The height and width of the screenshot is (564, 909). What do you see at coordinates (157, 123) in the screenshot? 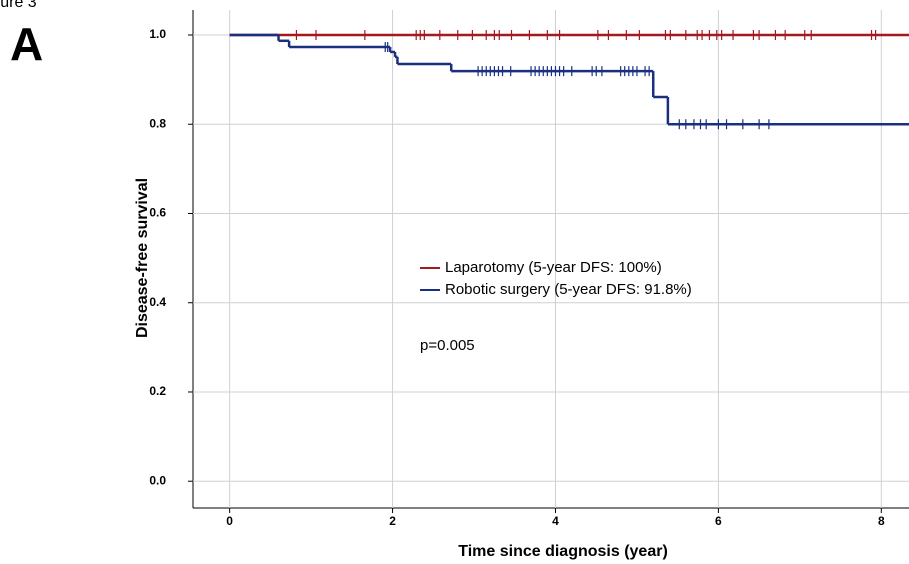
I see `y-tick-label: 0.8` at bounding box center [157, 123].